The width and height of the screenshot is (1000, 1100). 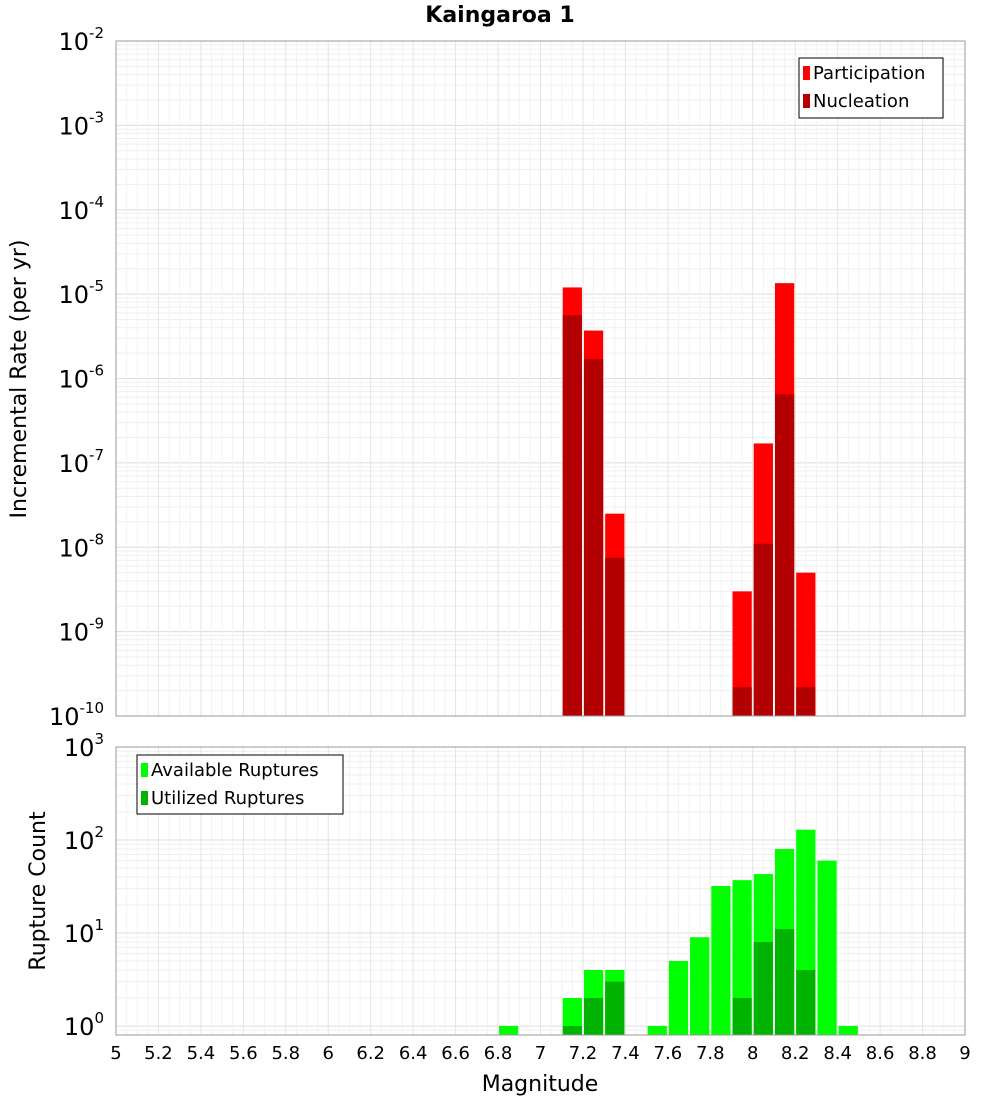 What do you see at coordinates (763, 988) in the screenshot?
I see `count-bar-utilized-ruptures: Utilized Ruptures: 8` at bounding box center [763, 988].